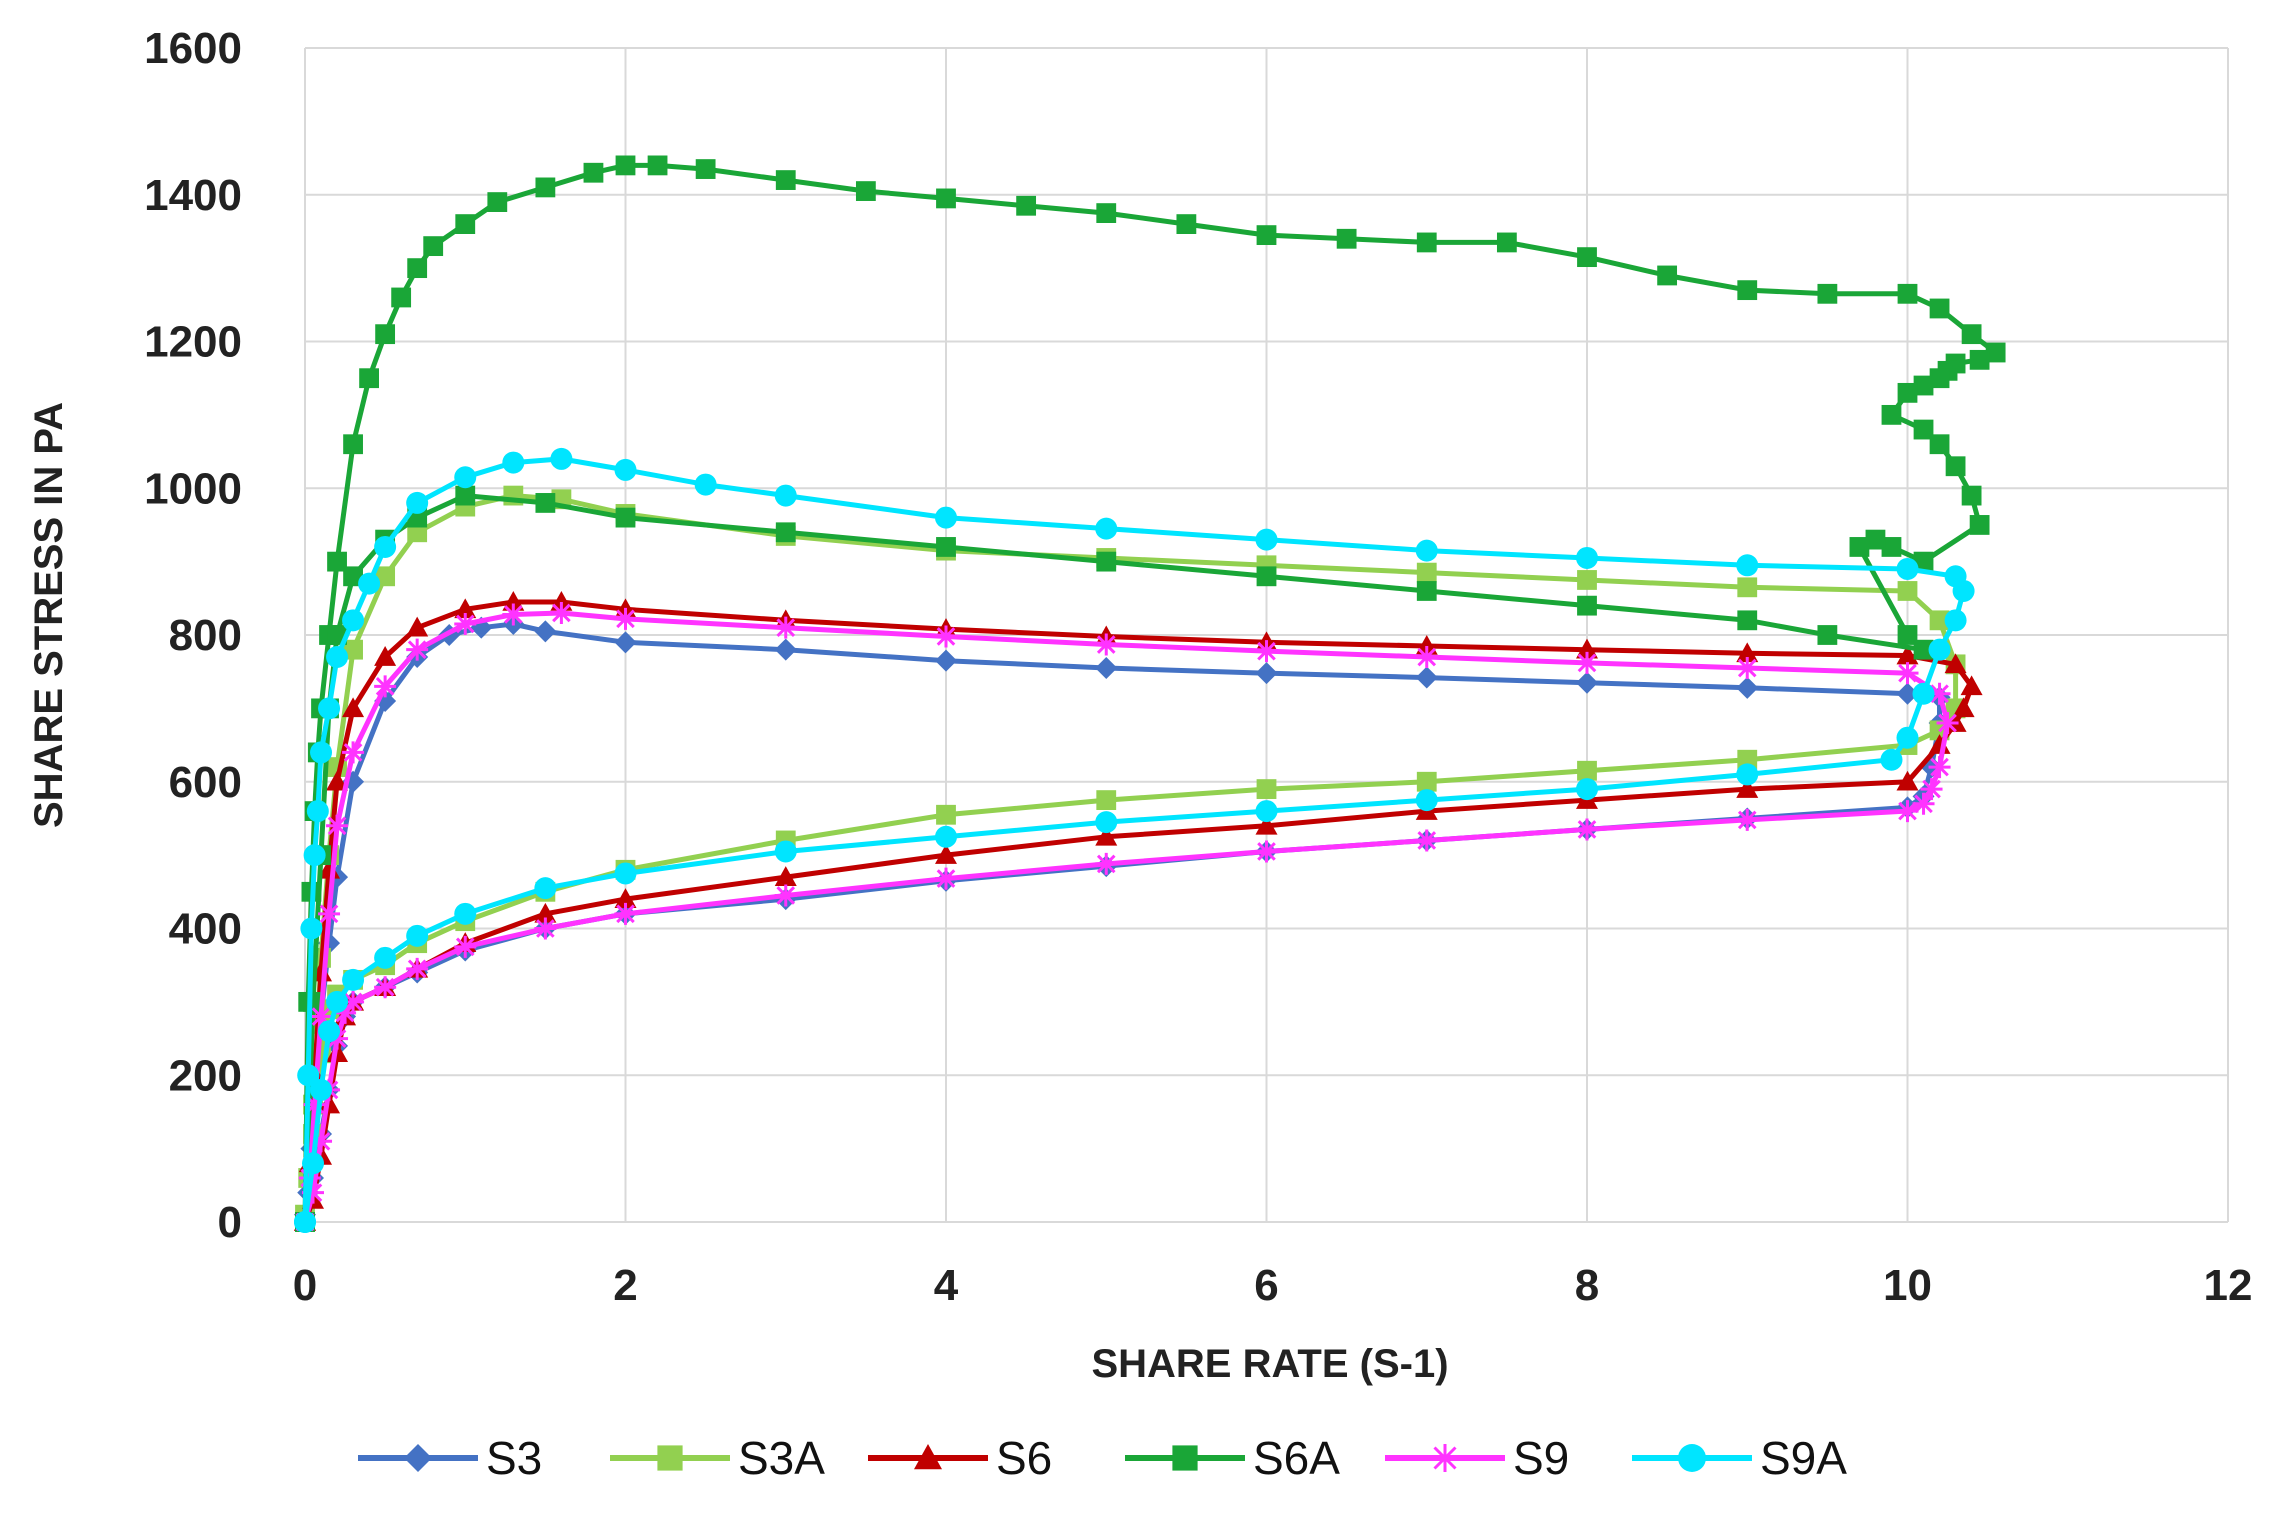 The width and height of the screenshot is (2283, 1520). Describe the element at coordinates (1185, 1458) in the screenshot. I see `legend-swatch-marker` at that location.